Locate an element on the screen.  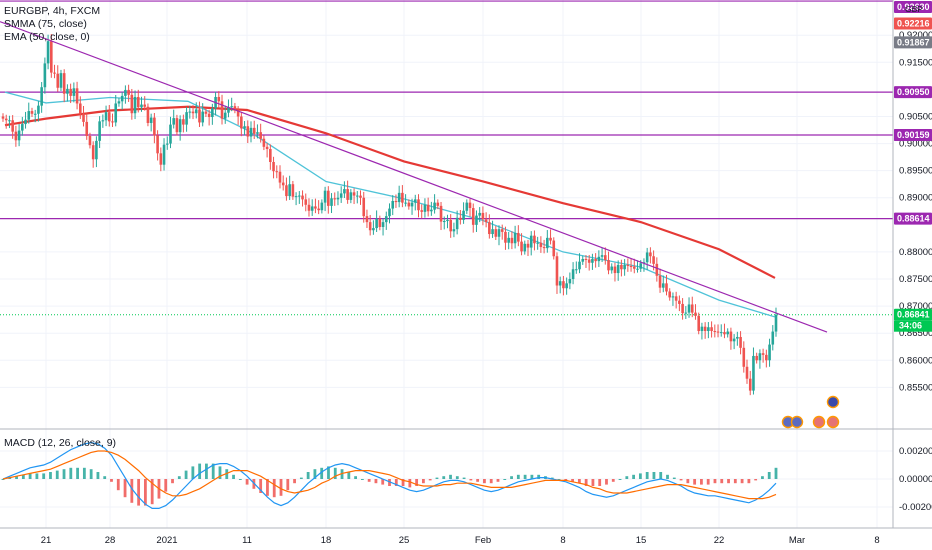
ema-legend: EMA (50, close, 0) is located at coordinates (47, 37).